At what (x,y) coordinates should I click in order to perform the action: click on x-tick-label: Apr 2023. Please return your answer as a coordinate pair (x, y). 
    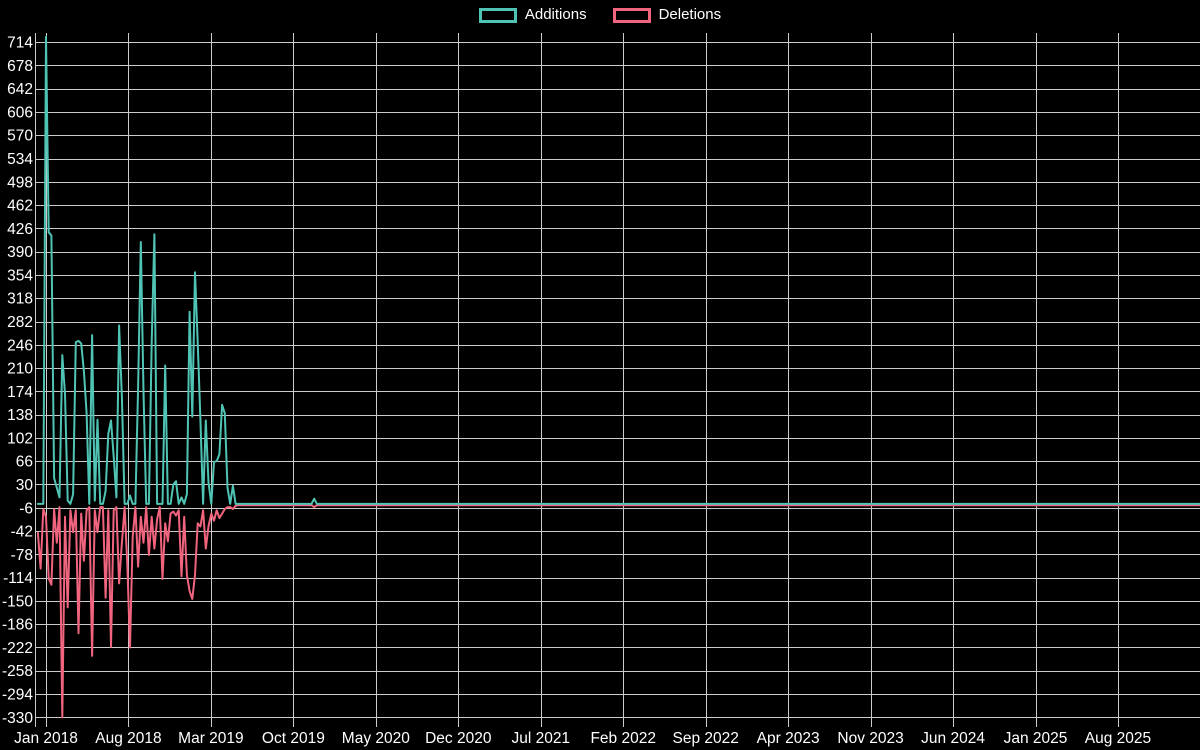
    Looking at the image, I should click on (788, 738).